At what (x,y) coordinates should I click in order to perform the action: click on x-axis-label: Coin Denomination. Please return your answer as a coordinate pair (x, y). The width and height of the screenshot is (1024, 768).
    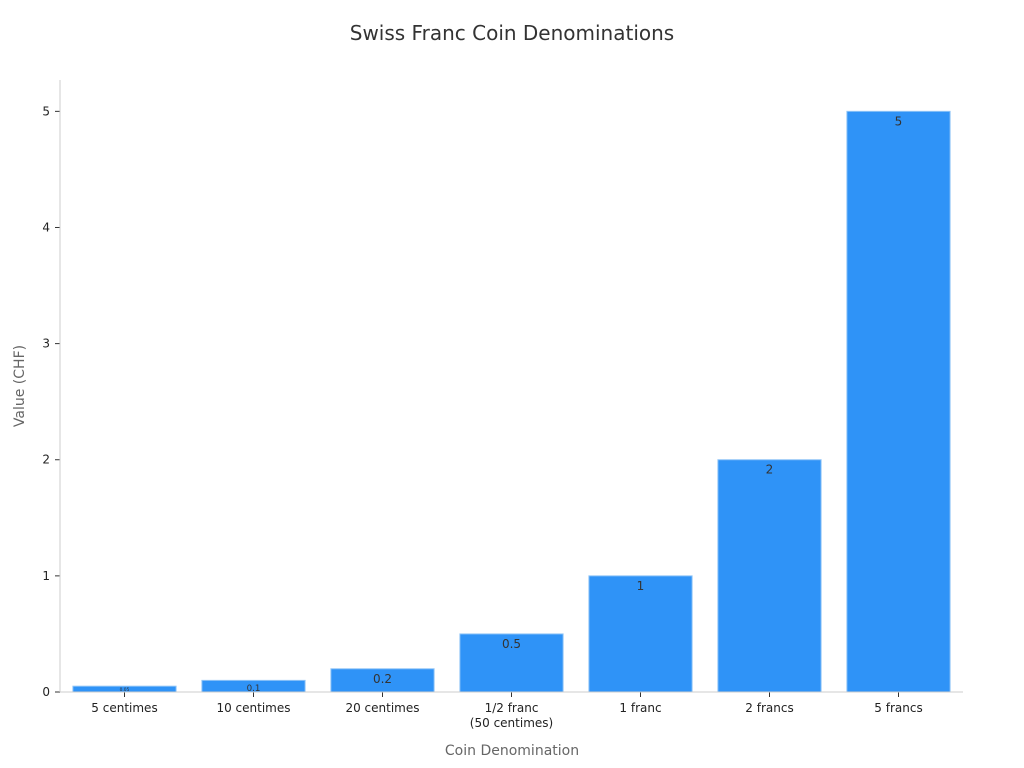
    Looking at the image, I should click on (512, 751).